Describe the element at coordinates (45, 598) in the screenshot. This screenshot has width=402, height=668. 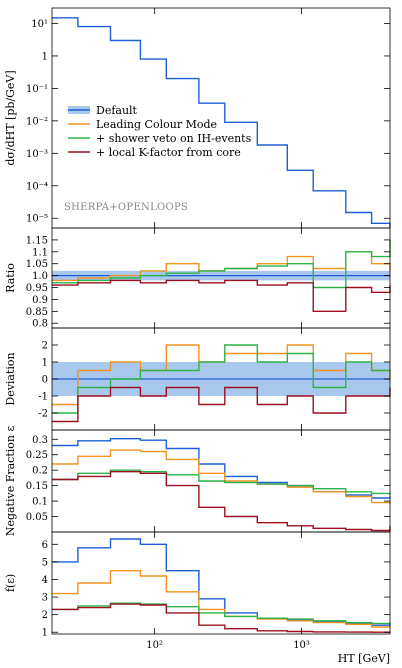
I see `y-tick-label: 3` at that location.